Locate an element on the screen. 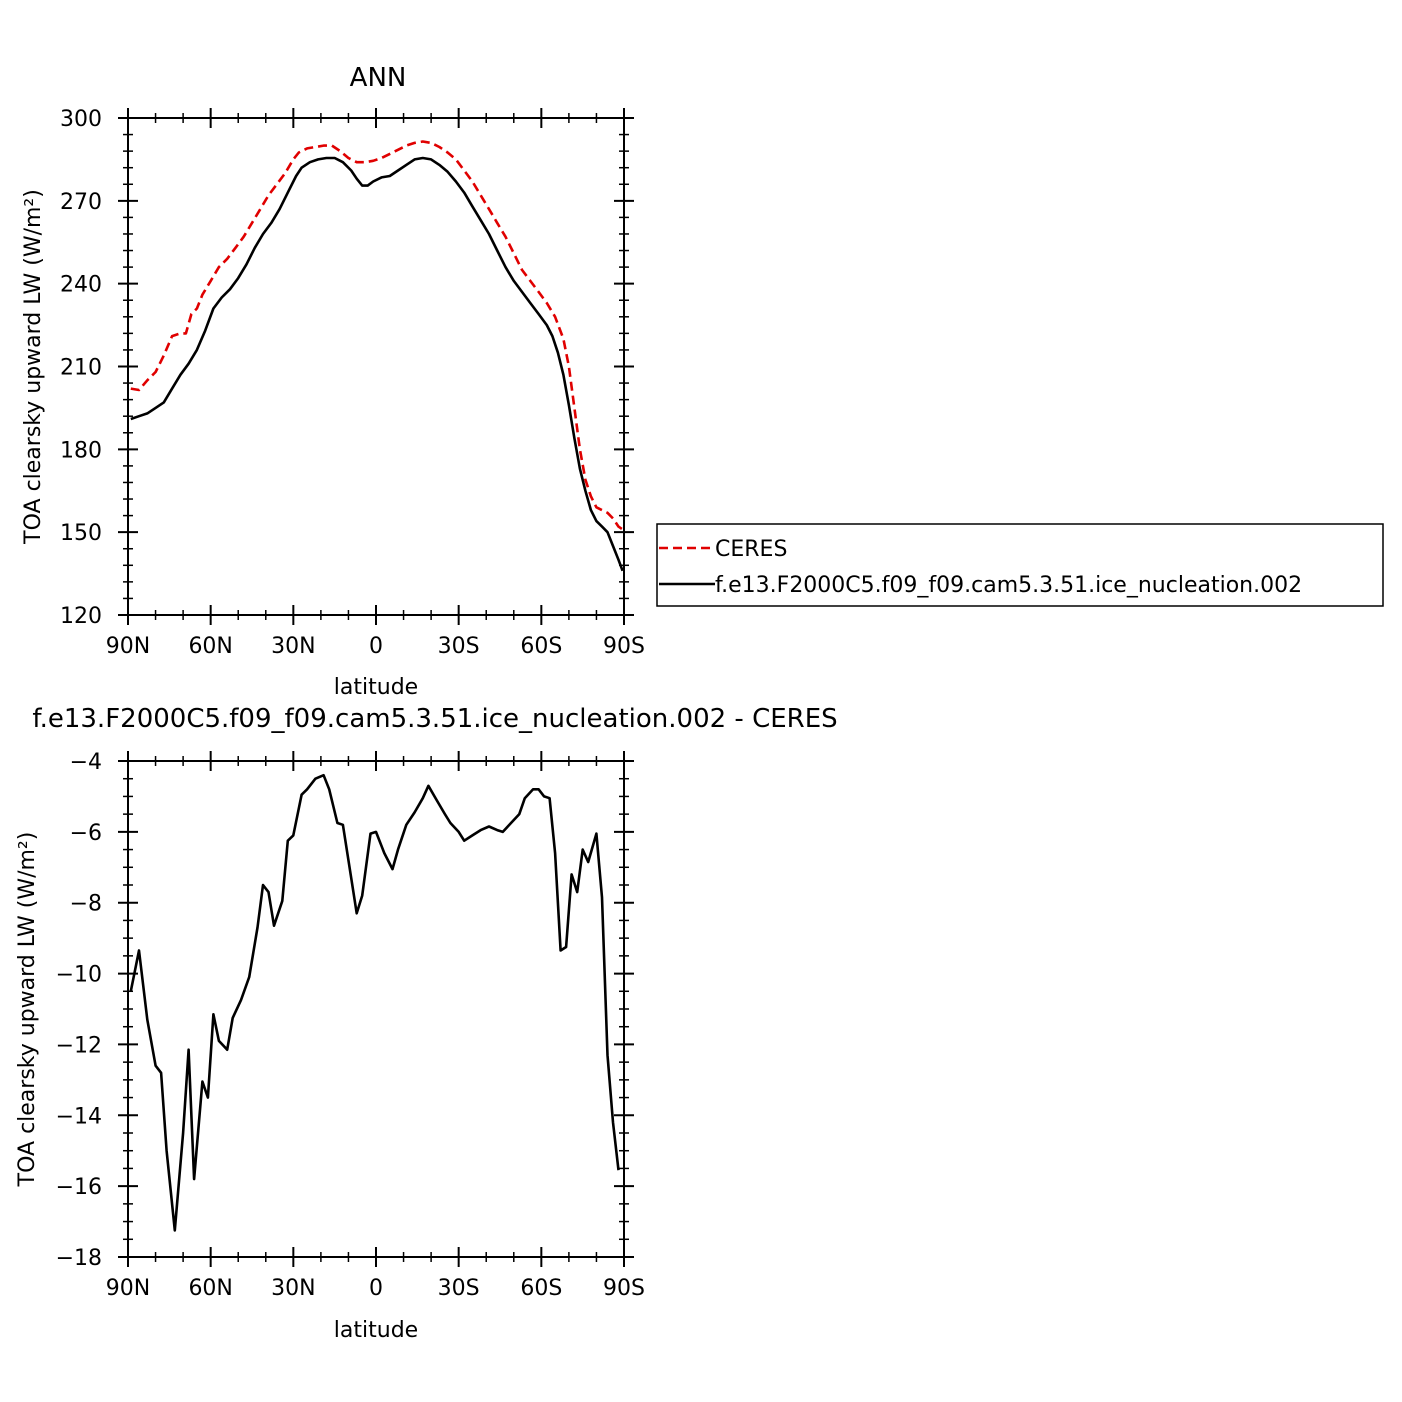 Image resolution: width=1402 pixels, height=1402 pixels. plot-frame is located at coordinates (376, 366).